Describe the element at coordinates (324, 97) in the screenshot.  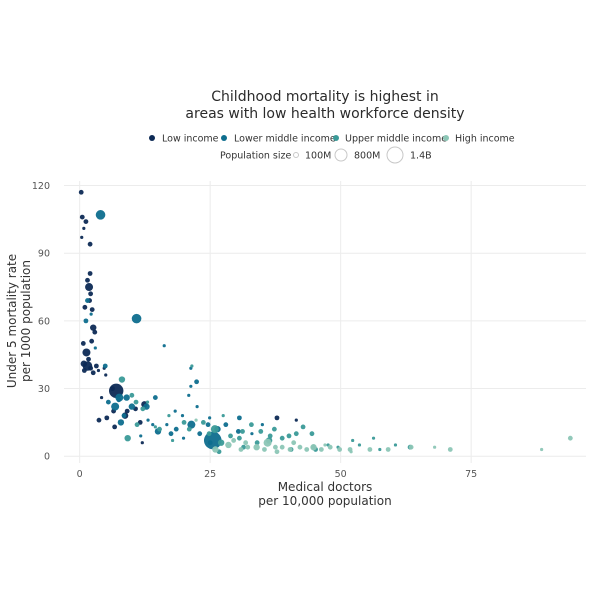
I see `chart-title-line-1: Childhood mortality is highest in` at that location.